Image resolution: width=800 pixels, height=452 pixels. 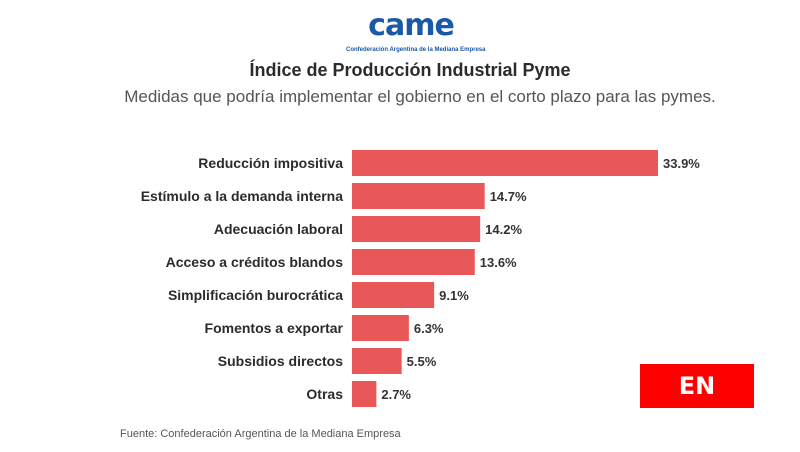 I want to click on value-label: 14.7%, so click(x=508, y=196).